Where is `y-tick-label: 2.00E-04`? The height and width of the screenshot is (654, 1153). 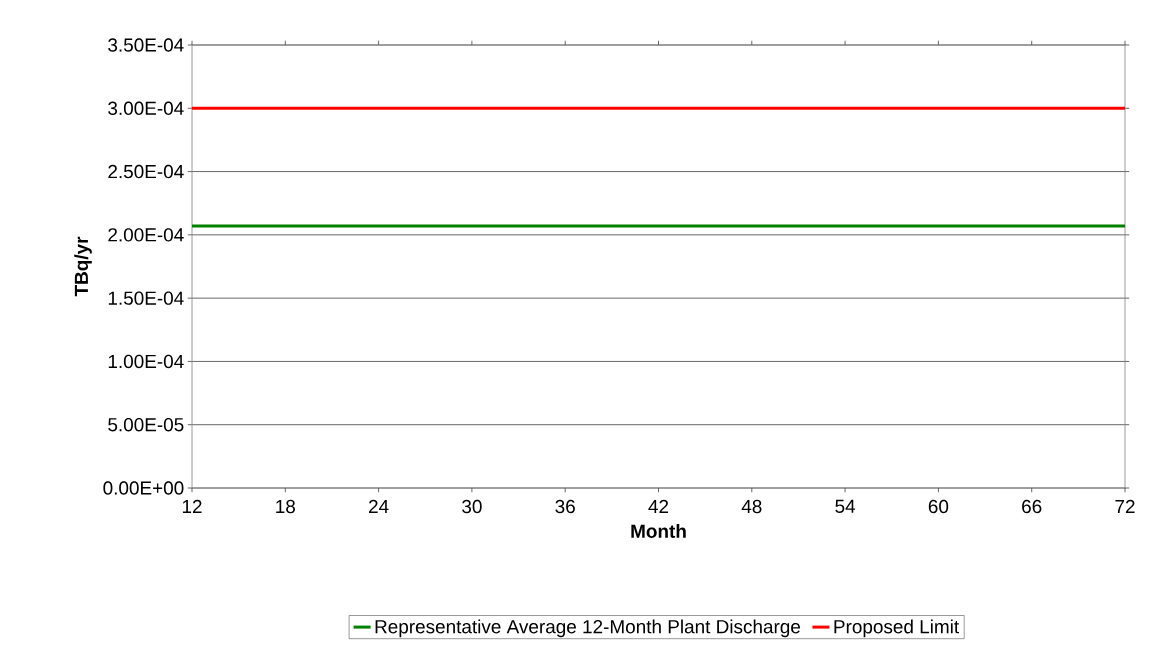
y-tick-label: 2.00E-04 is located at coordinates (146, 235).